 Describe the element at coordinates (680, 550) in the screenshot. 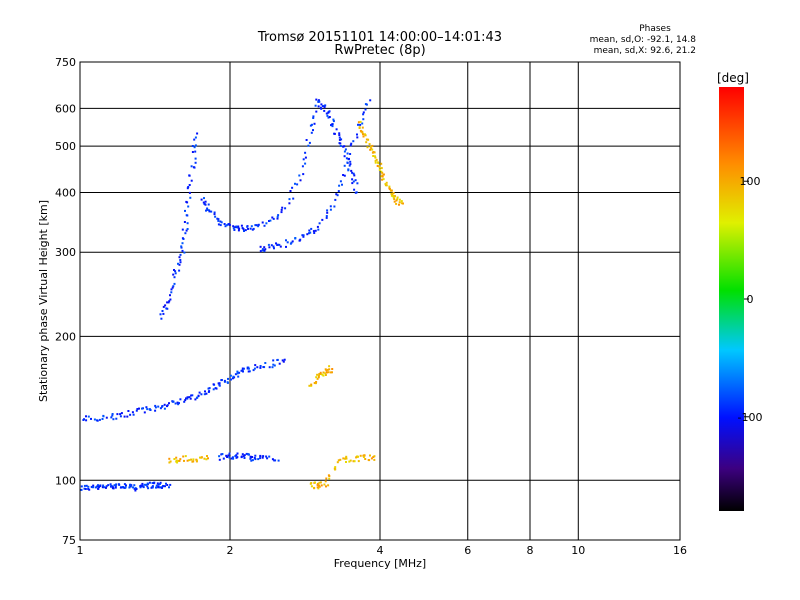

I see `x-tick-label: 16` at that location.